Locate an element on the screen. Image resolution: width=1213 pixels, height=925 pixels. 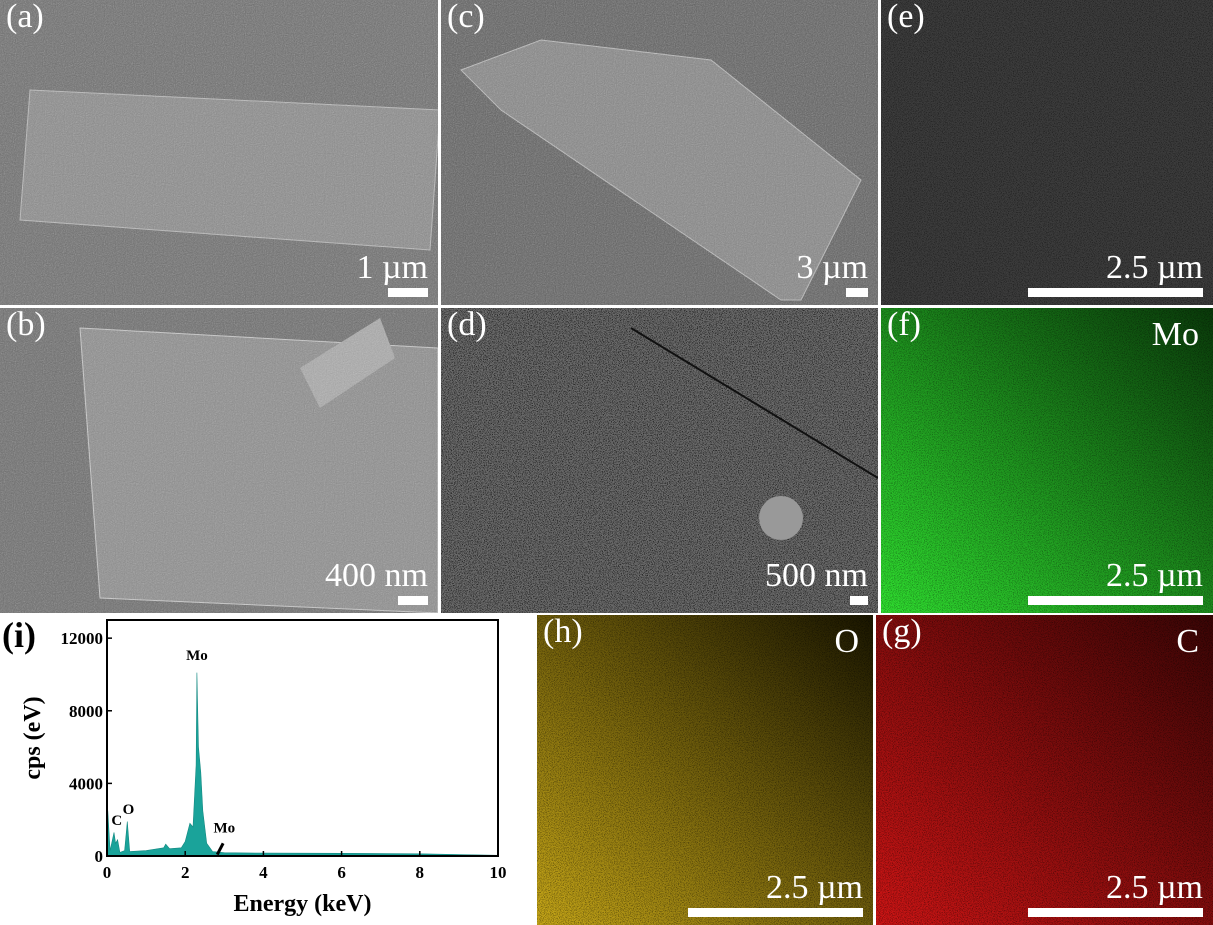
x-tick-label: 2 is located at coordinates (185, 872).